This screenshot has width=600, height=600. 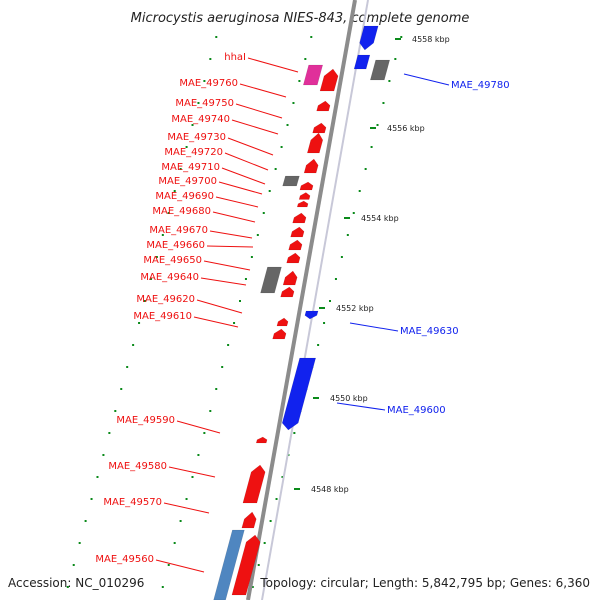 I want to click on gene-label: MAE_49560, so click(x=124, y=559).